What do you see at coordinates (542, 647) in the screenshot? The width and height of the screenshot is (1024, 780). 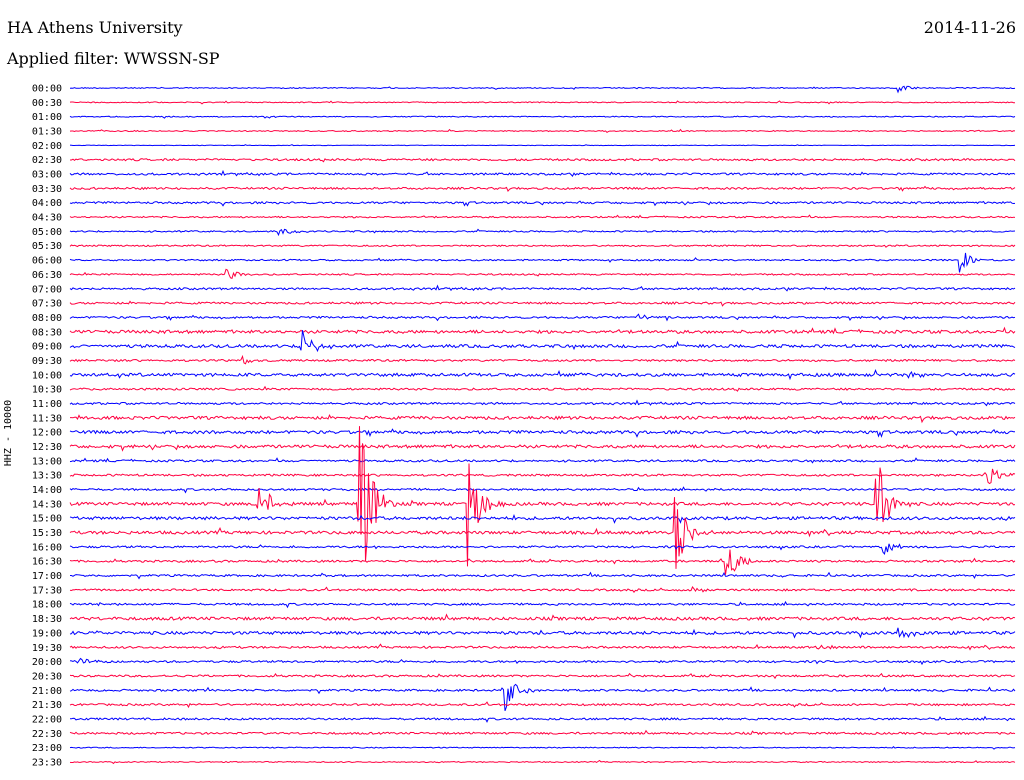 I see `trace-1930` at bounding box center [542, 647].